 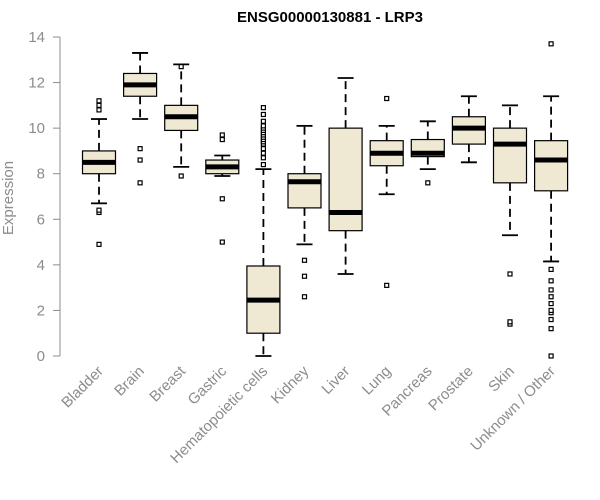 What do you see at coordinates (330, 17) in the screenshot?
I see `chart-title: ENSG00000130881 - LRP3` at bounding box center [330, 17].